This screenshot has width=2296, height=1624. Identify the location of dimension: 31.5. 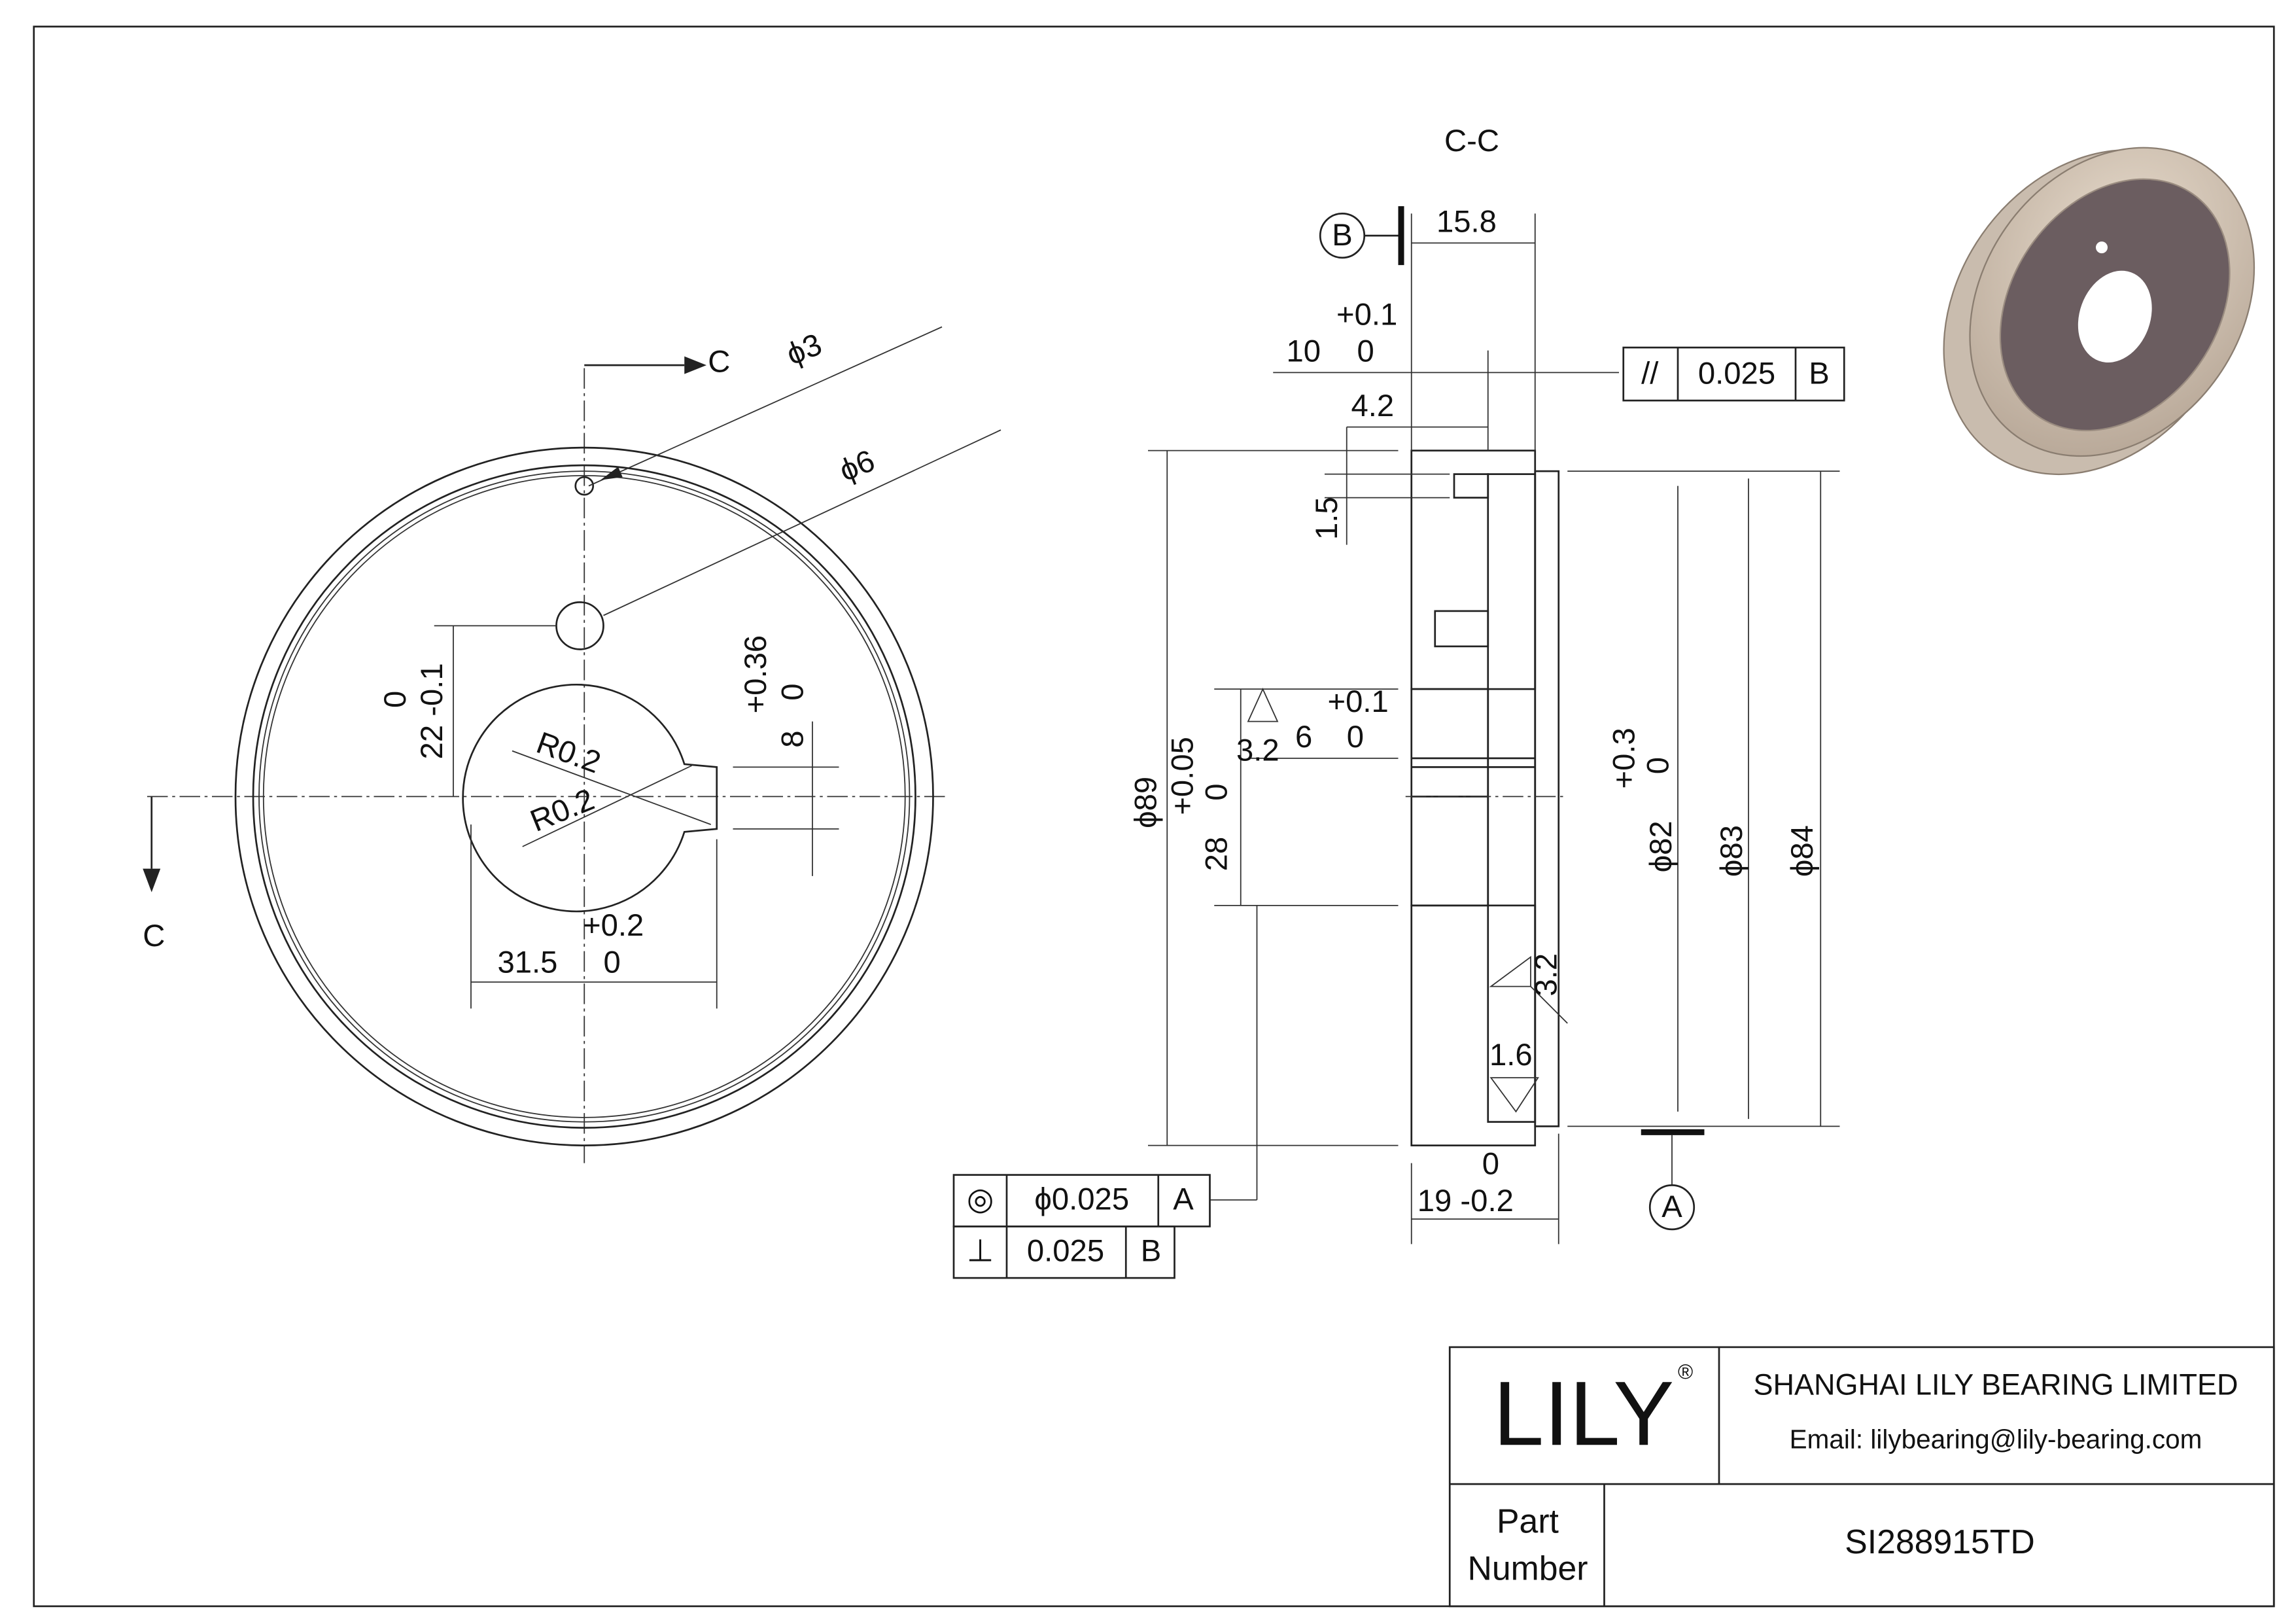
(528, 962).